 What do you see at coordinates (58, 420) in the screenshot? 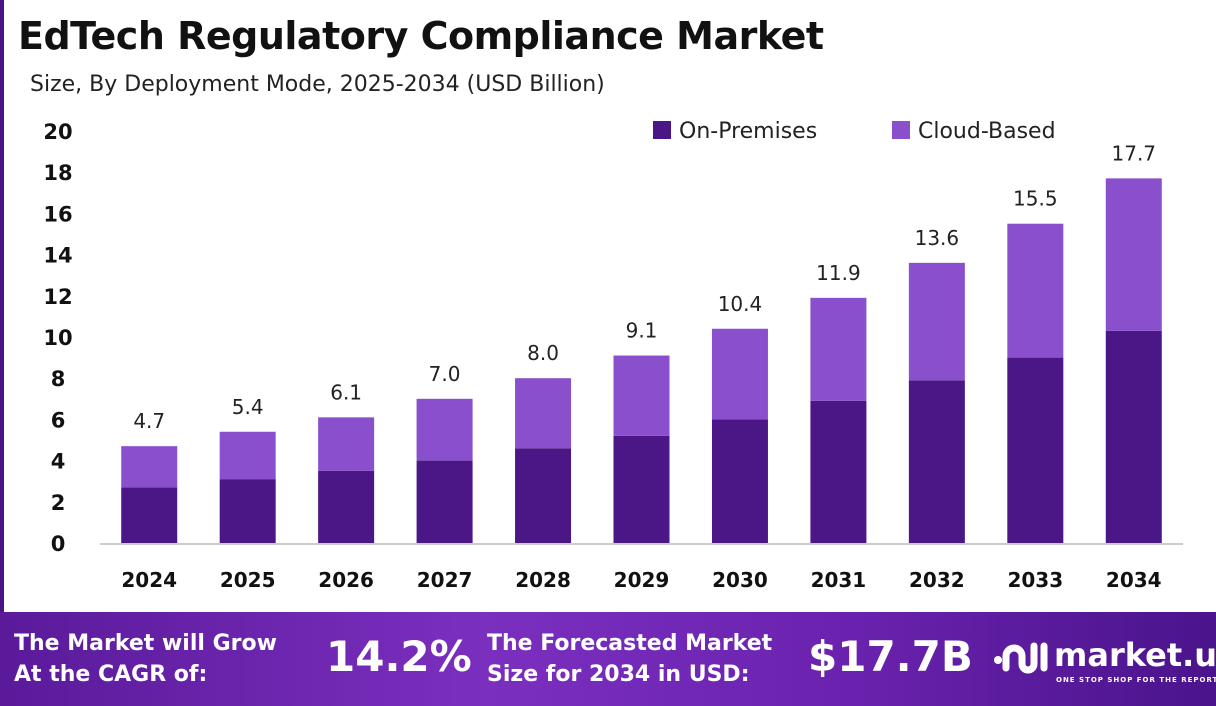
I see `y-tick-label: 6` at bounding box center [58, 420].